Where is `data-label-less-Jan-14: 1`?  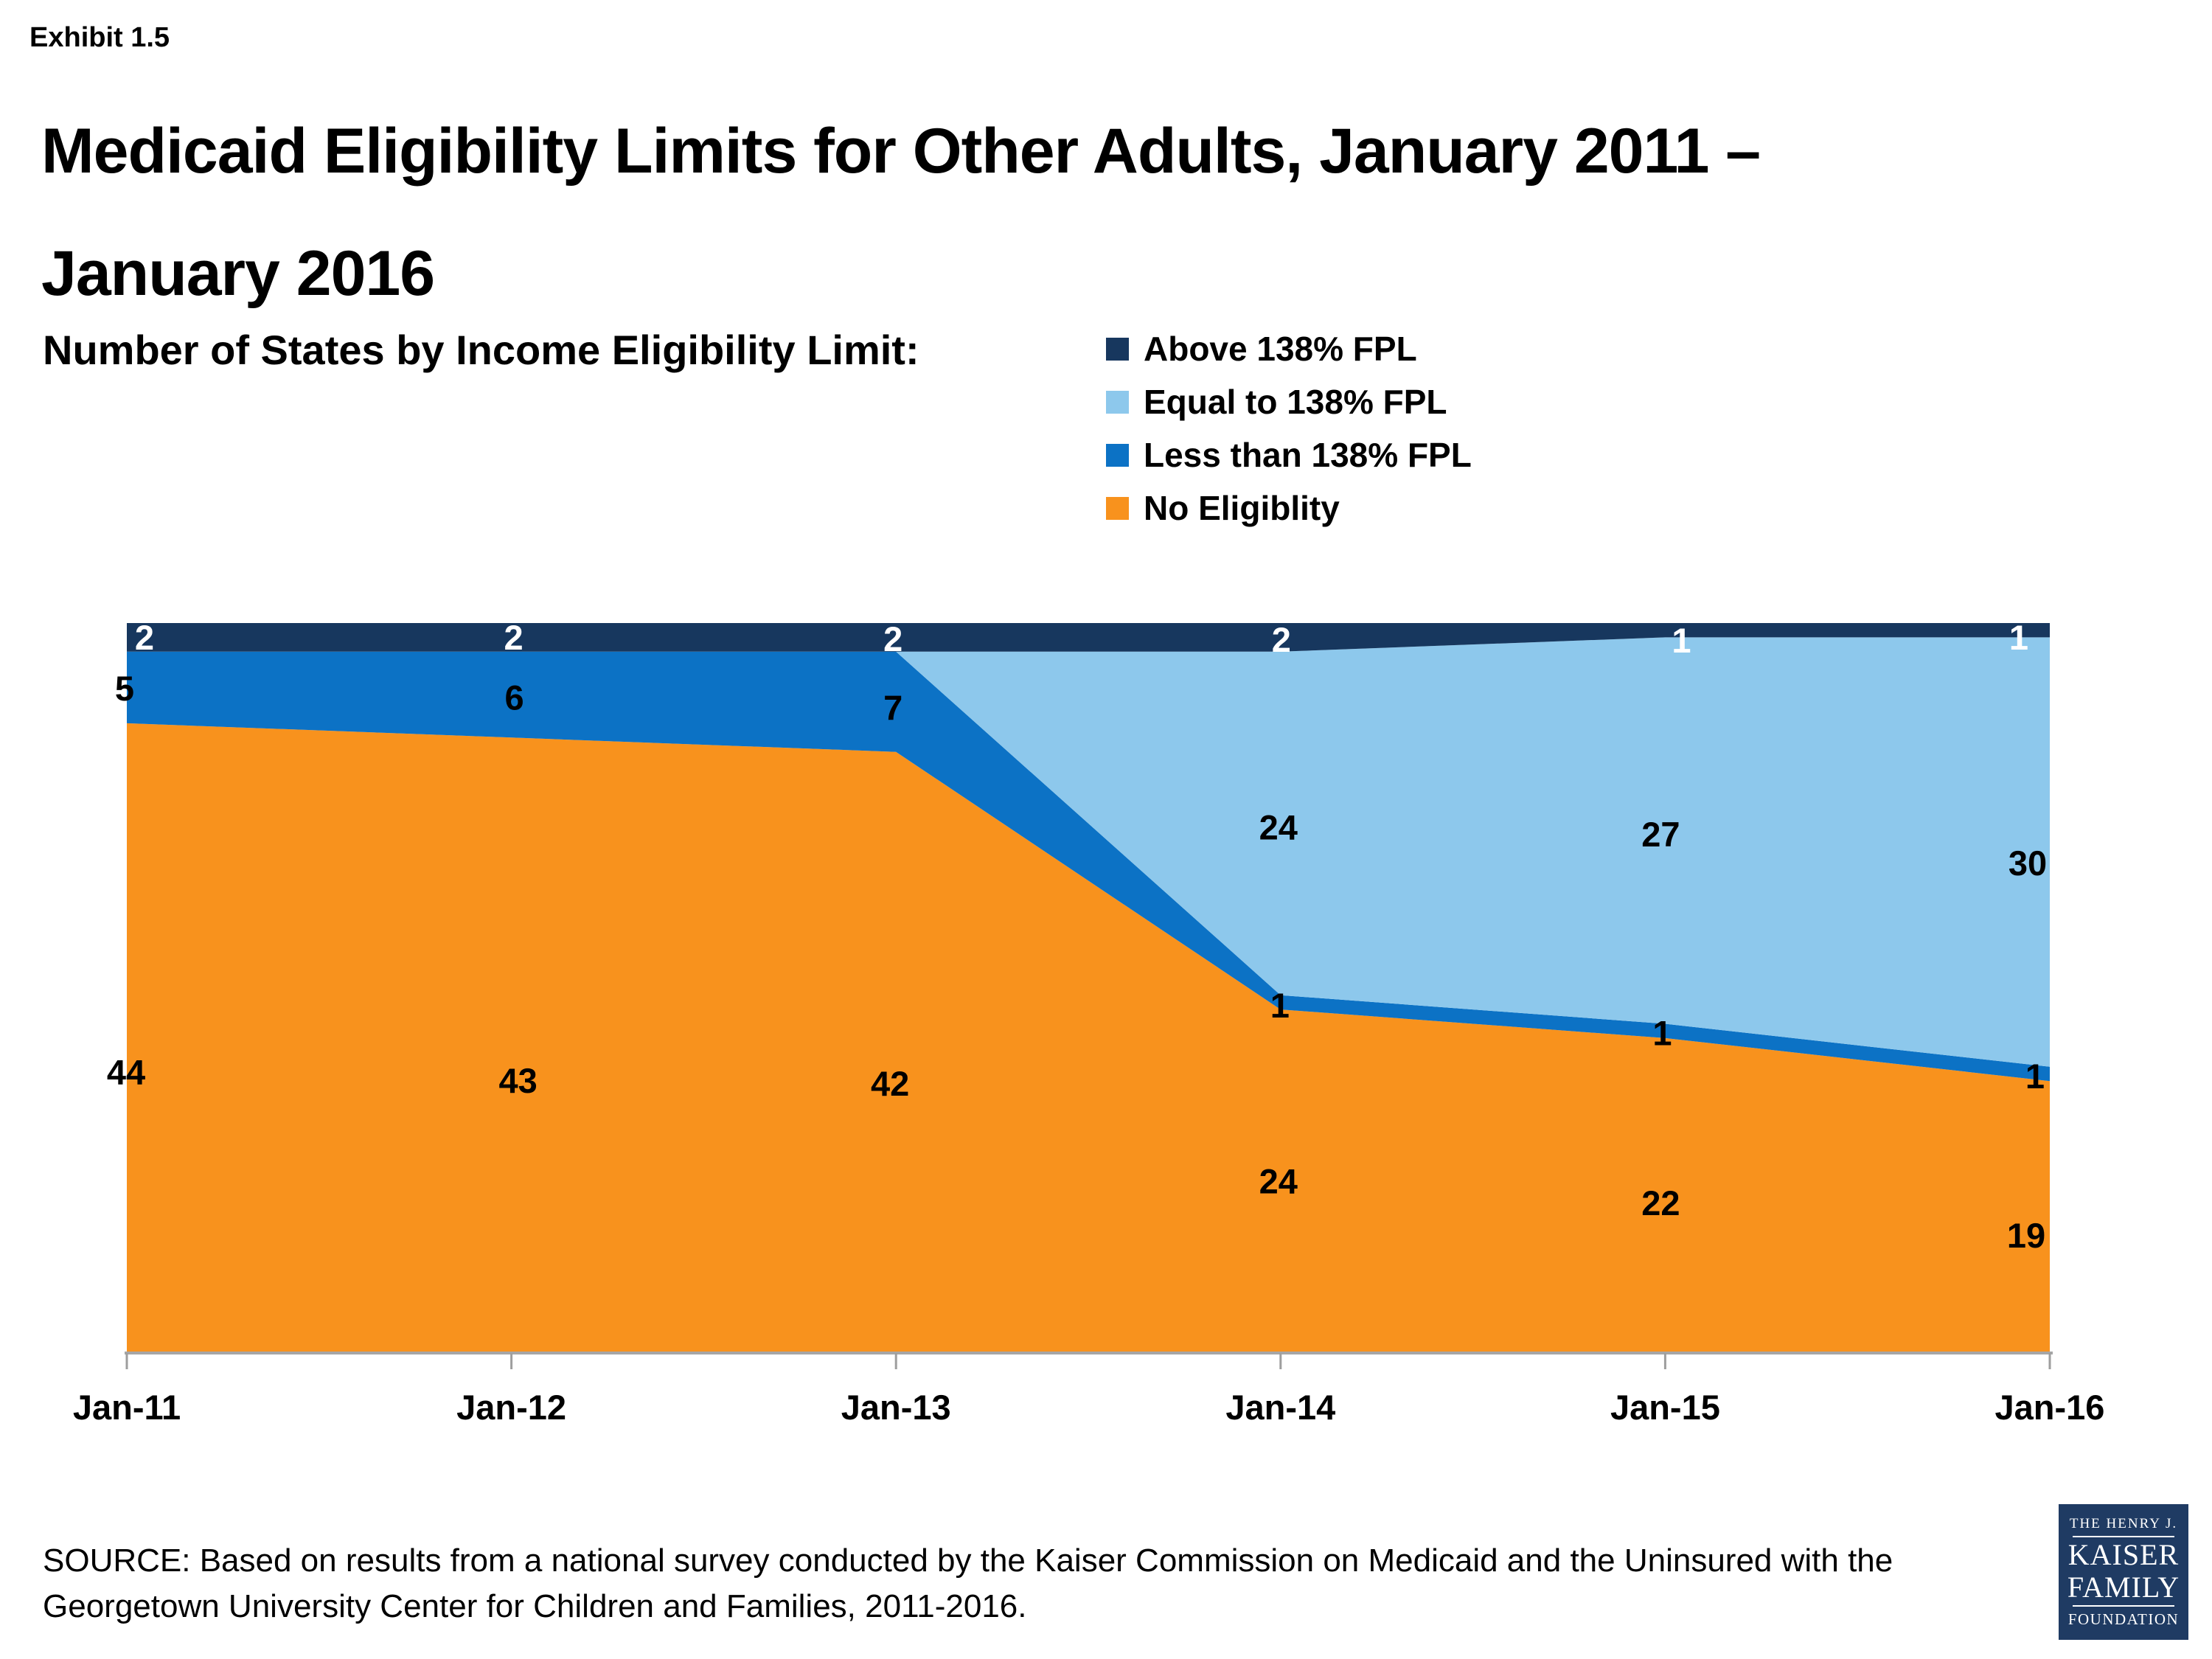
data-label-less-Jan-14: 1 is located at coordinates (1280, 1005).